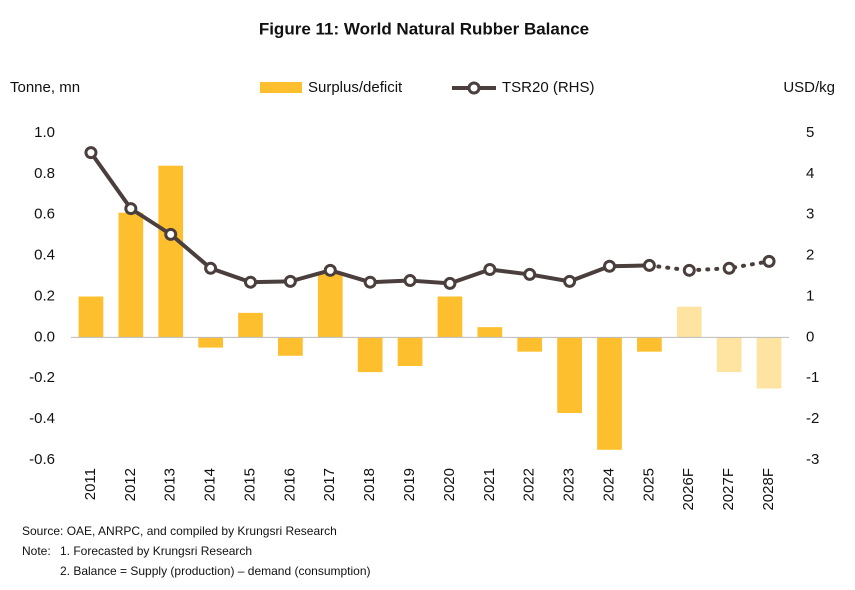 Image resolution: width=855 pixels, height=590 pixels. I want to click on y-tick-label: 0.0, so click(44, 336).